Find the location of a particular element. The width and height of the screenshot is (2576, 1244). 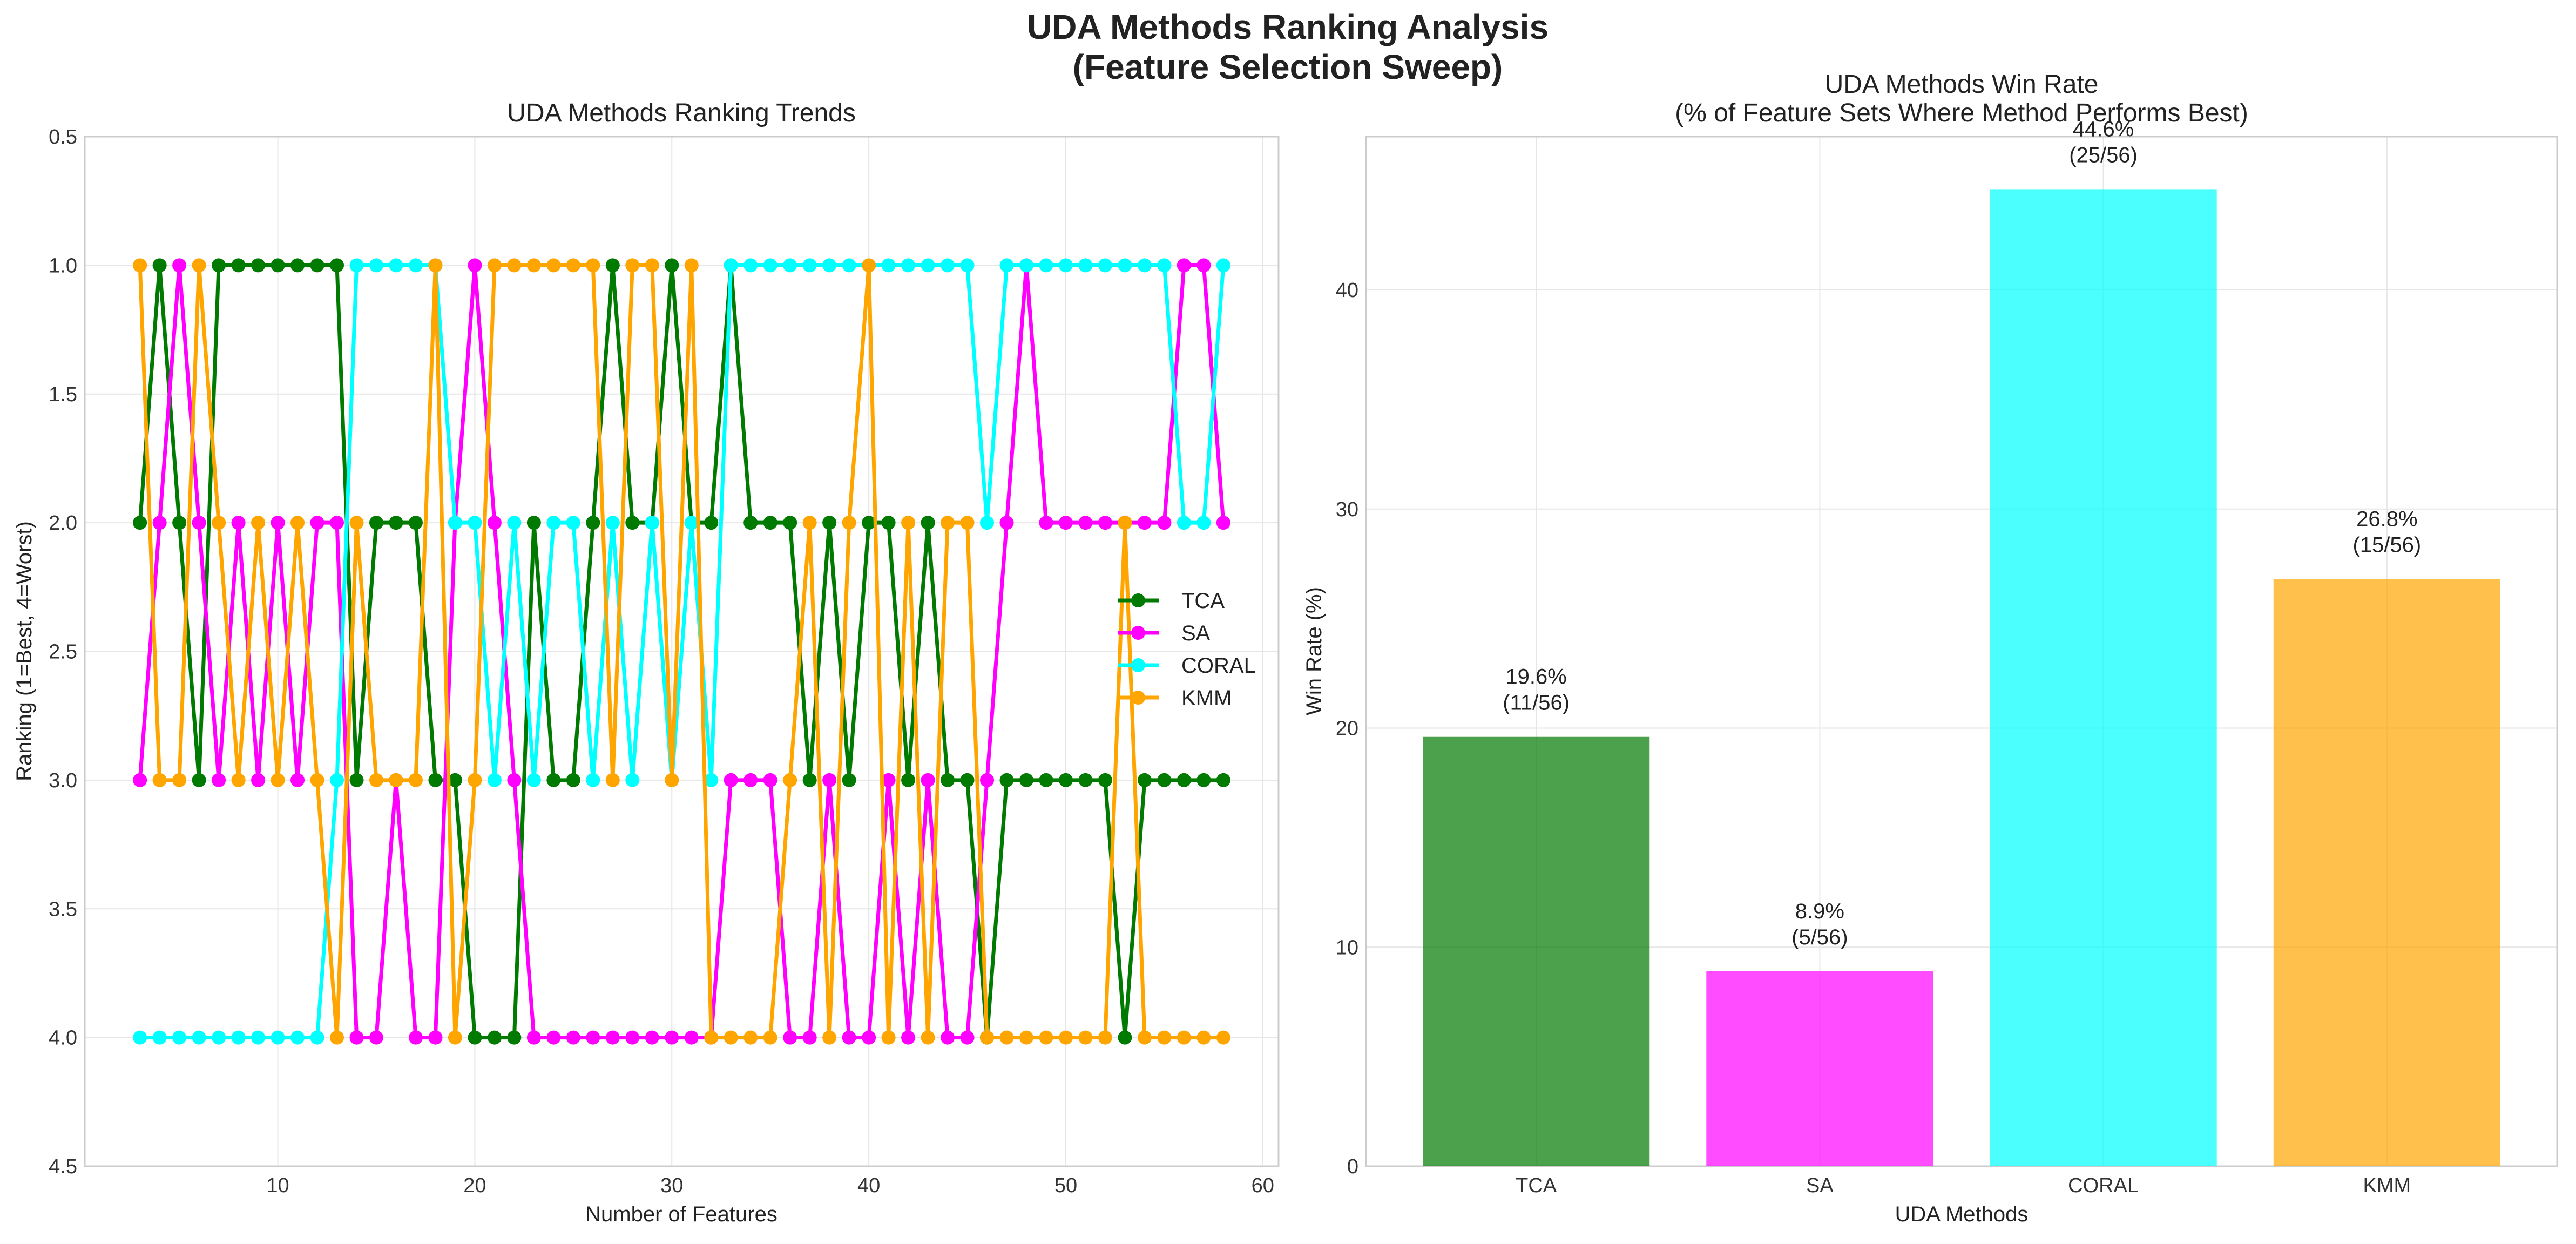

bar-group-tca: 19.6%(11/56) is located at coordinates (1537, 915).